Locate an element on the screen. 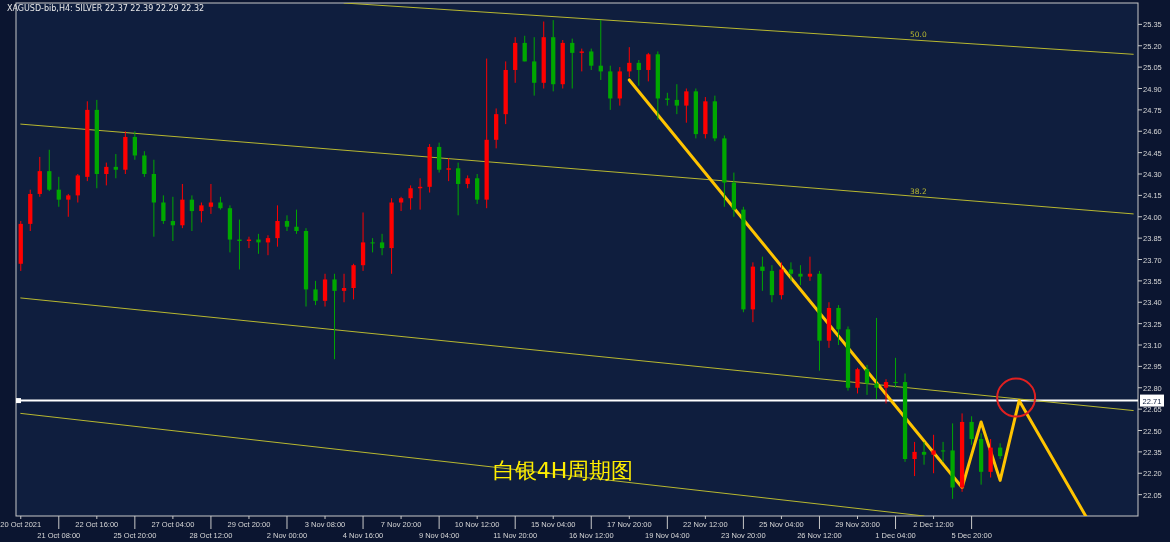  annotation: 白银4H周期图 is located at coordinates (563, 470).